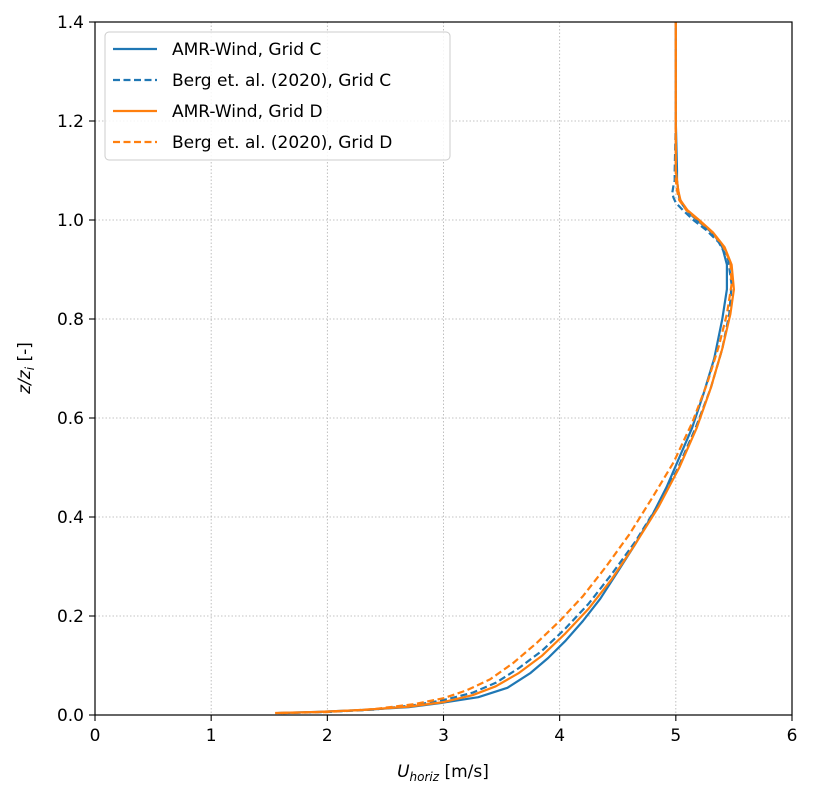 The height and width of the screenshot is (797, 813). I want to click on x-tick-label: 4, so click(559, 736).